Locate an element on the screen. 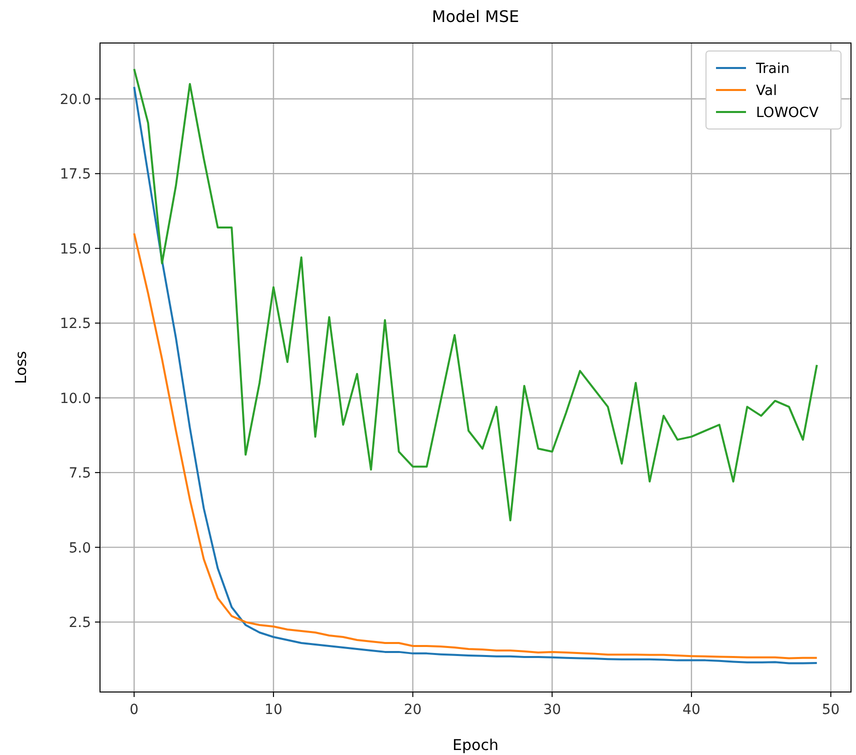  x-tick-label: 40 is located at coordinates (691, 710).